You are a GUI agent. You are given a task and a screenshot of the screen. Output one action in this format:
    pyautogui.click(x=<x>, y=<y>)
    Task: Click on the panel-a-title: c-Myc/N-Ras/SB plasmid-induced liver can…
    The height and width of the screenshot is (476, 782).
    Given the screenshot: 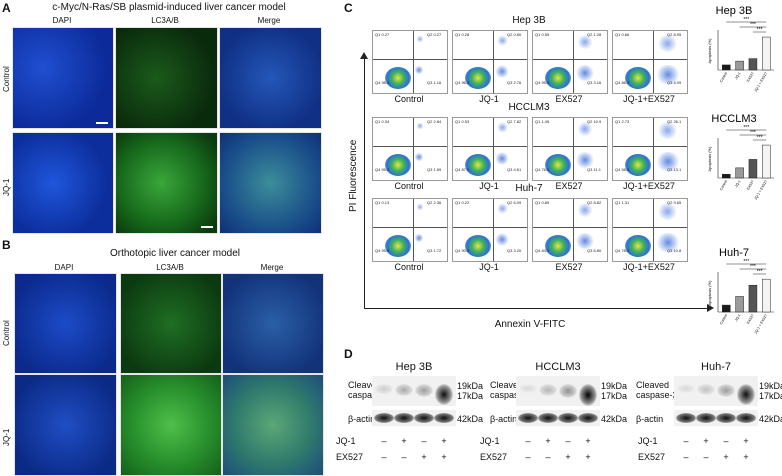 What is the action you would take?
    pyautogui.click(x=169, y=7)
    